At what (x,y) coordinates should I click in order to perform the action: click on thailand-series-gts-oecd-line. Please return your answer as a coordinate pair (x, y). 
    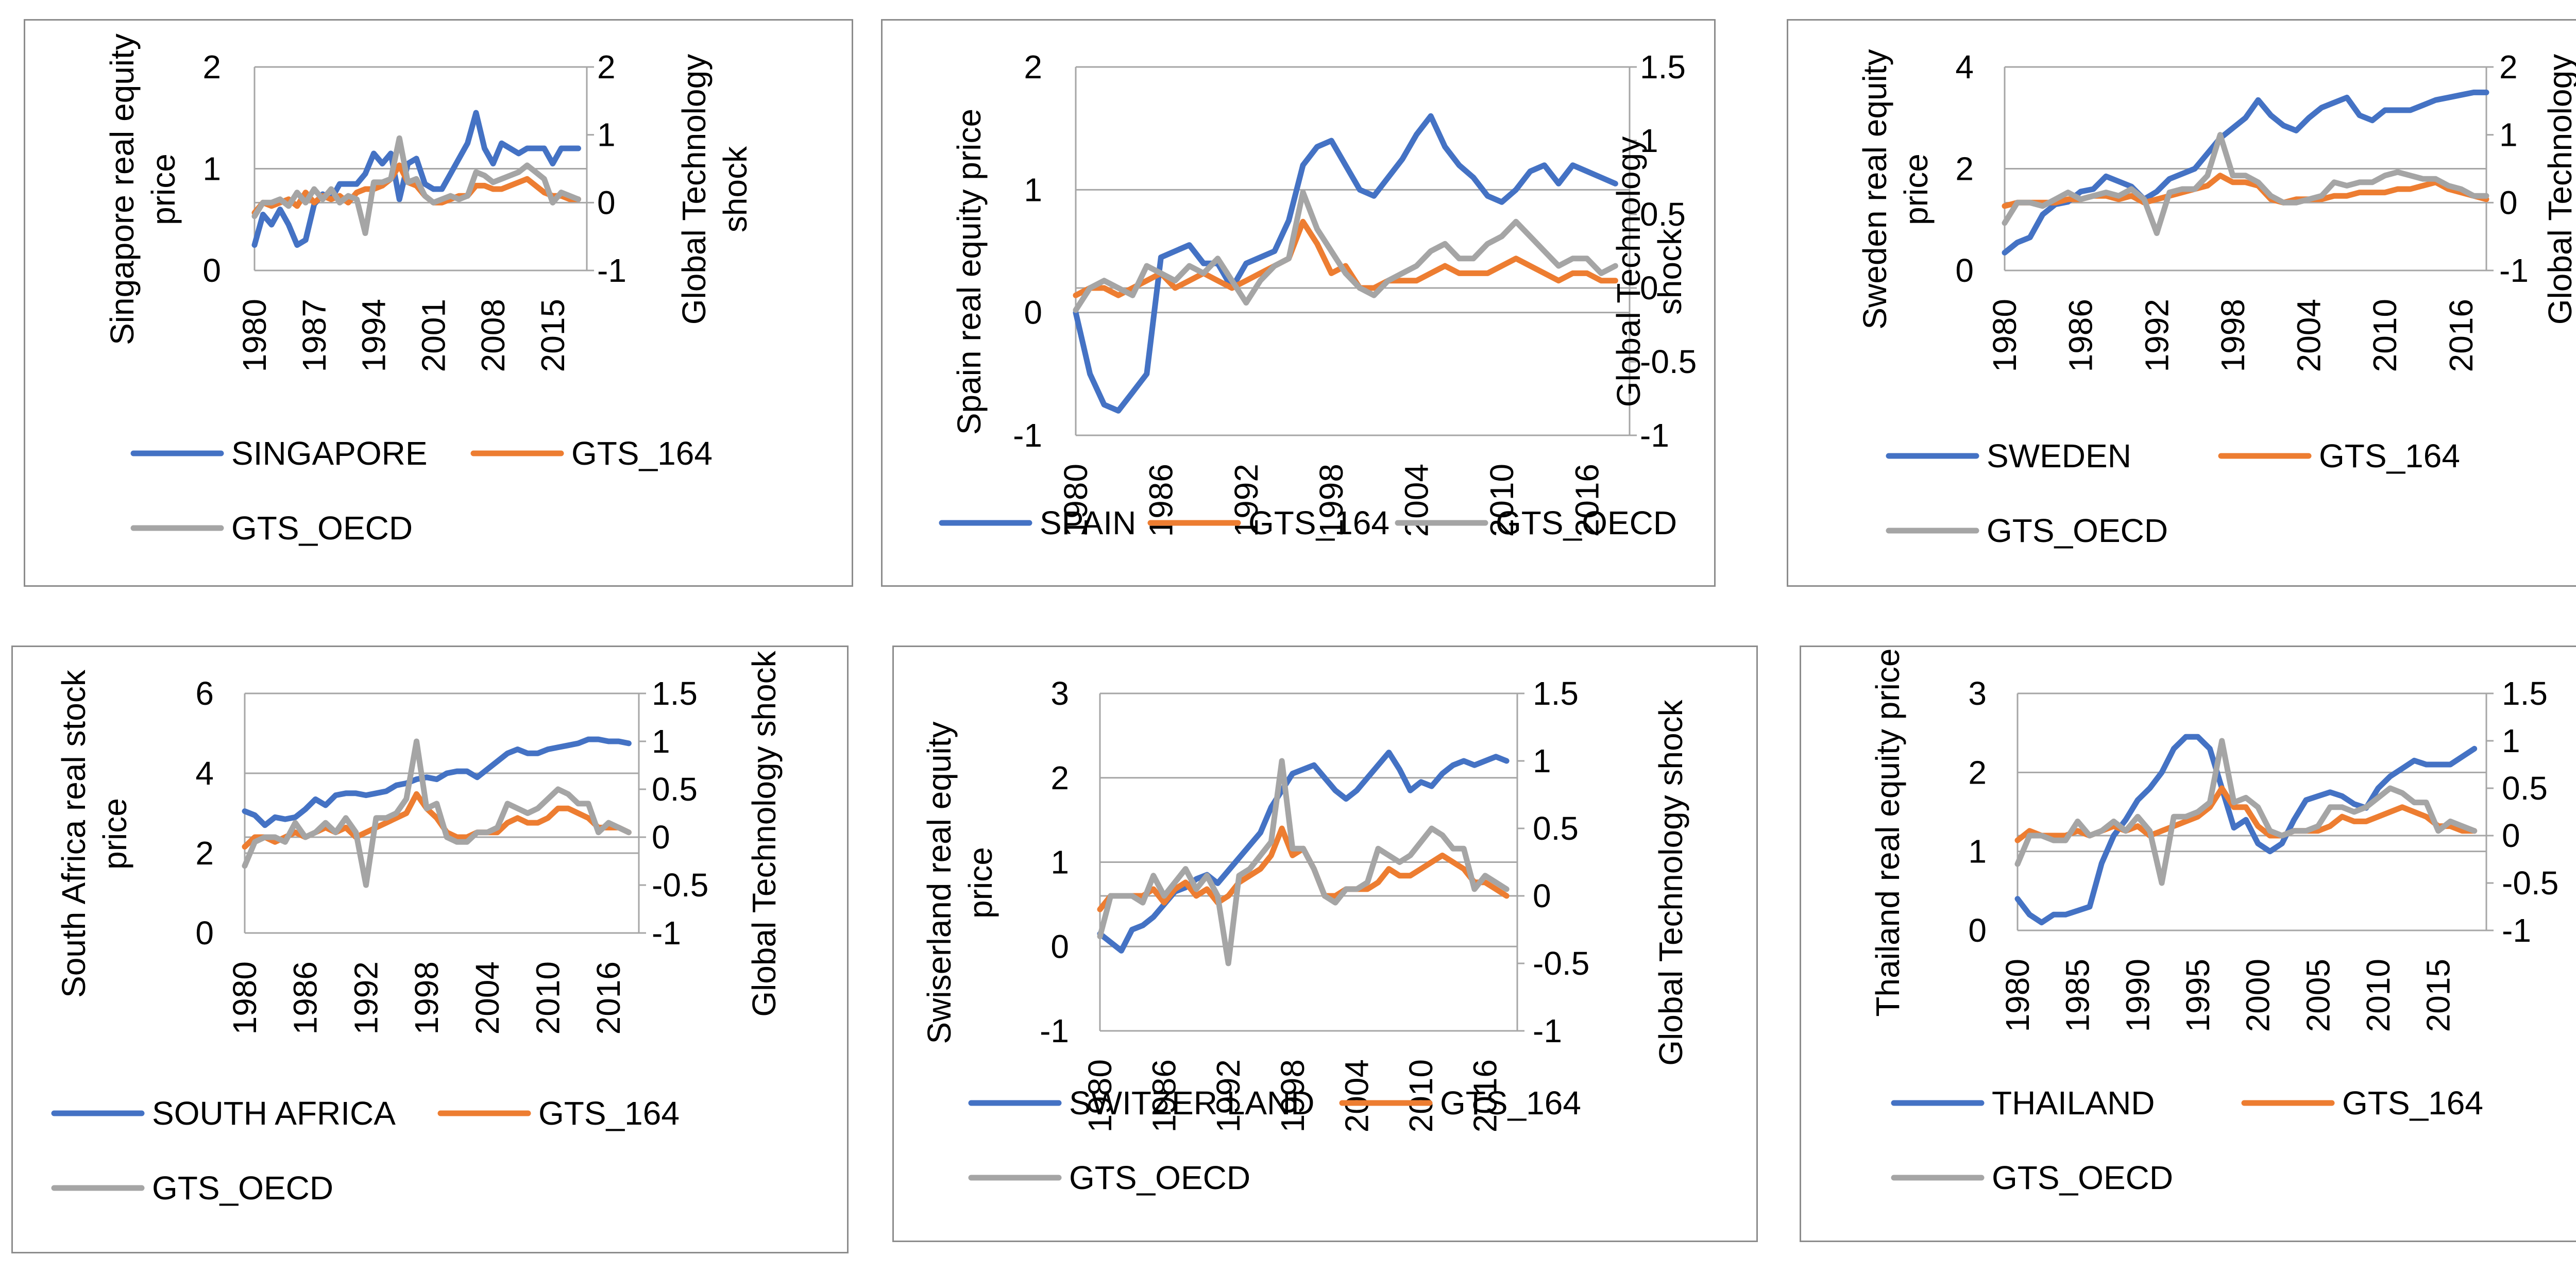
    Looking at the image, I should click on (2246, 812).